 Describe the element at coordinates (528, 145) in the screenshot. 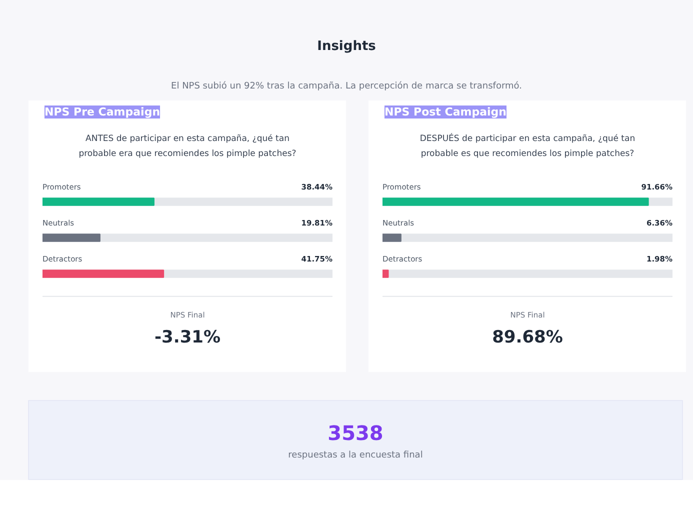

I see `chart-subtitle: DESPUÉS de participar en esta campaña, ¿qué tan probable es que recomiendes los pimple patches?` at that location.